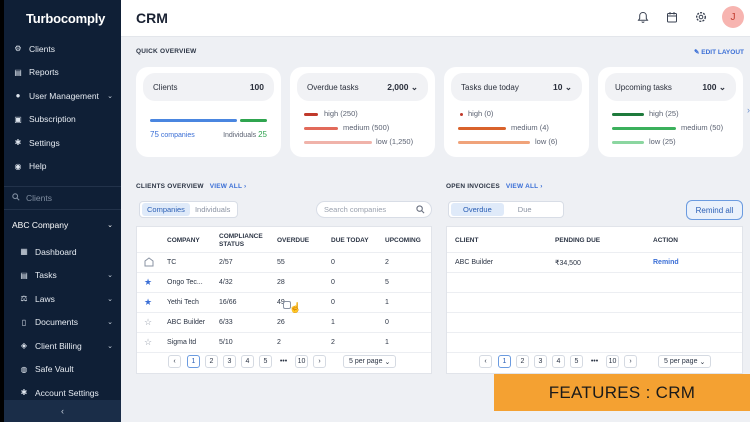 The image size is (750, 422). I want to click on col-upcoming: UPCOMING, so click(403, 240).